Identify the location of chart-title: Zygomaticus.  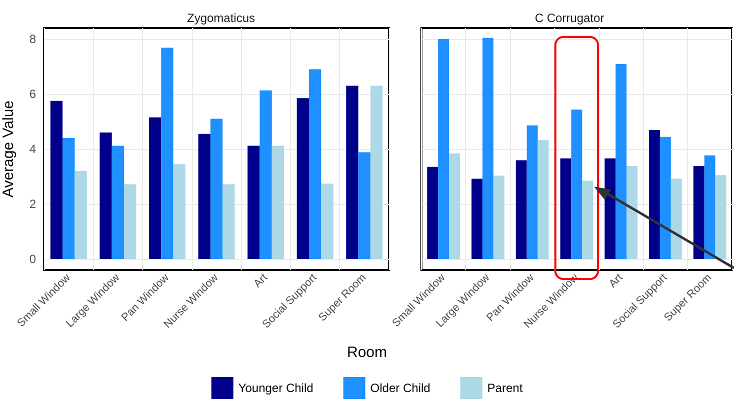
(221, 18).